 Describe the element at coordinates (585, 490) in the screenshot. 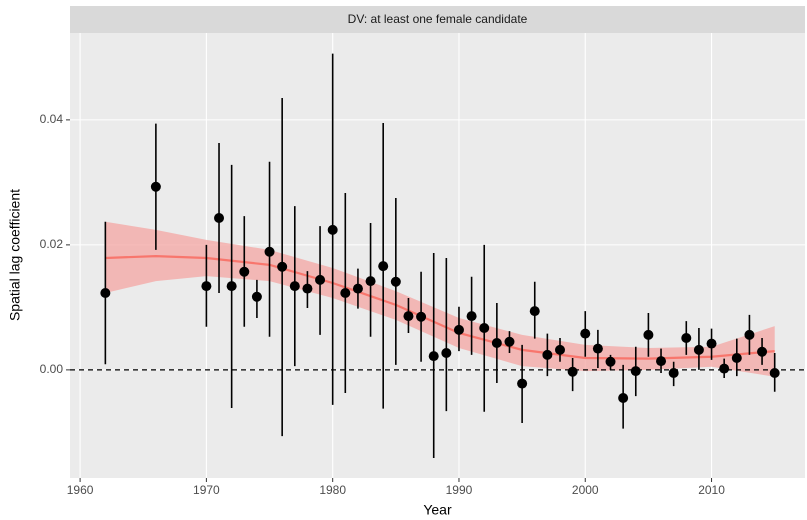

I see `x-tick-label: 2000` at that location.